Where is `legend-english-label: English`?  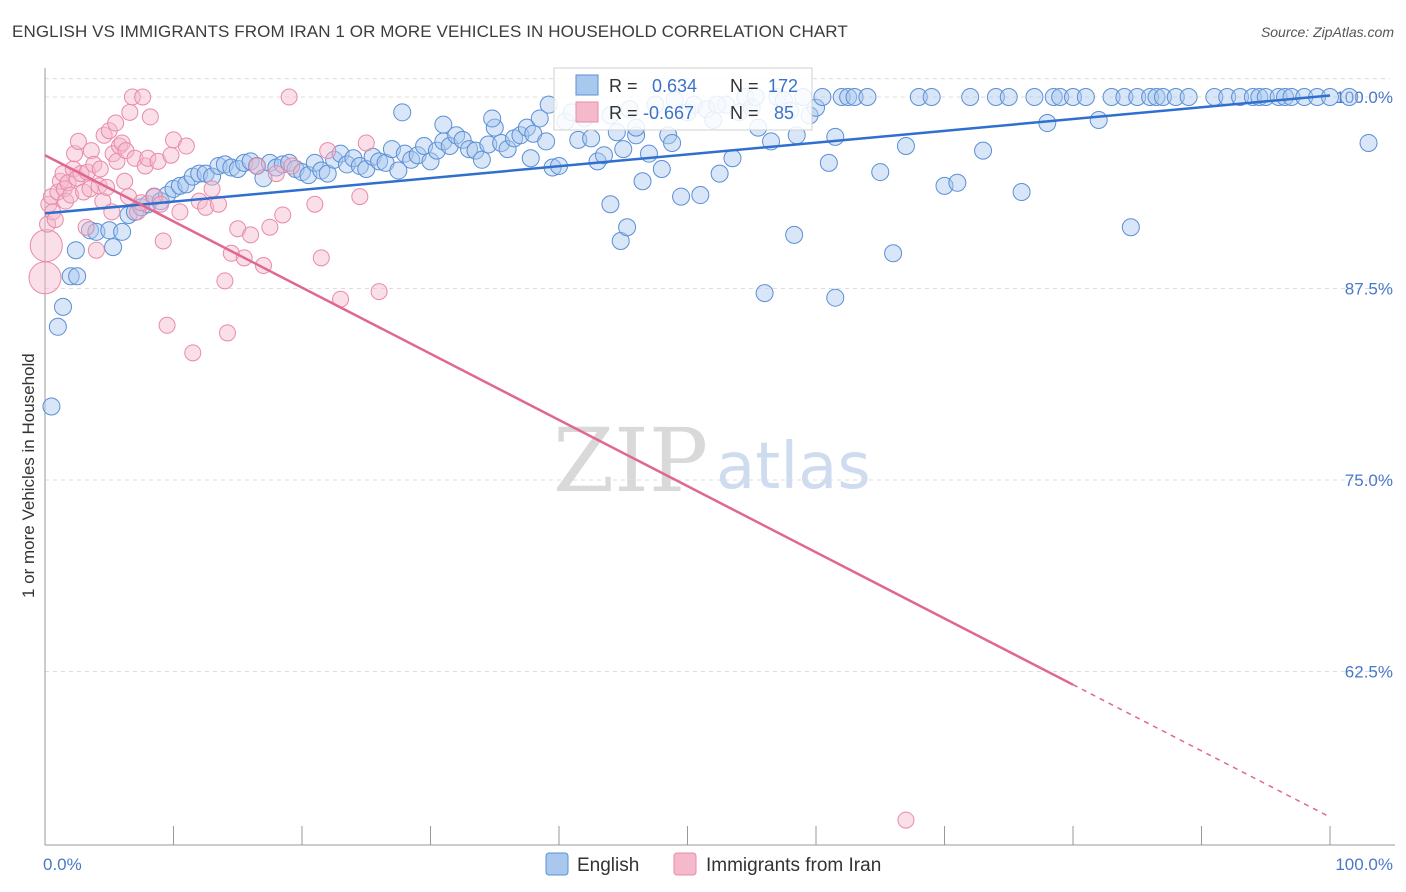 legend-english-label: English is located at coordinates (608, 865).